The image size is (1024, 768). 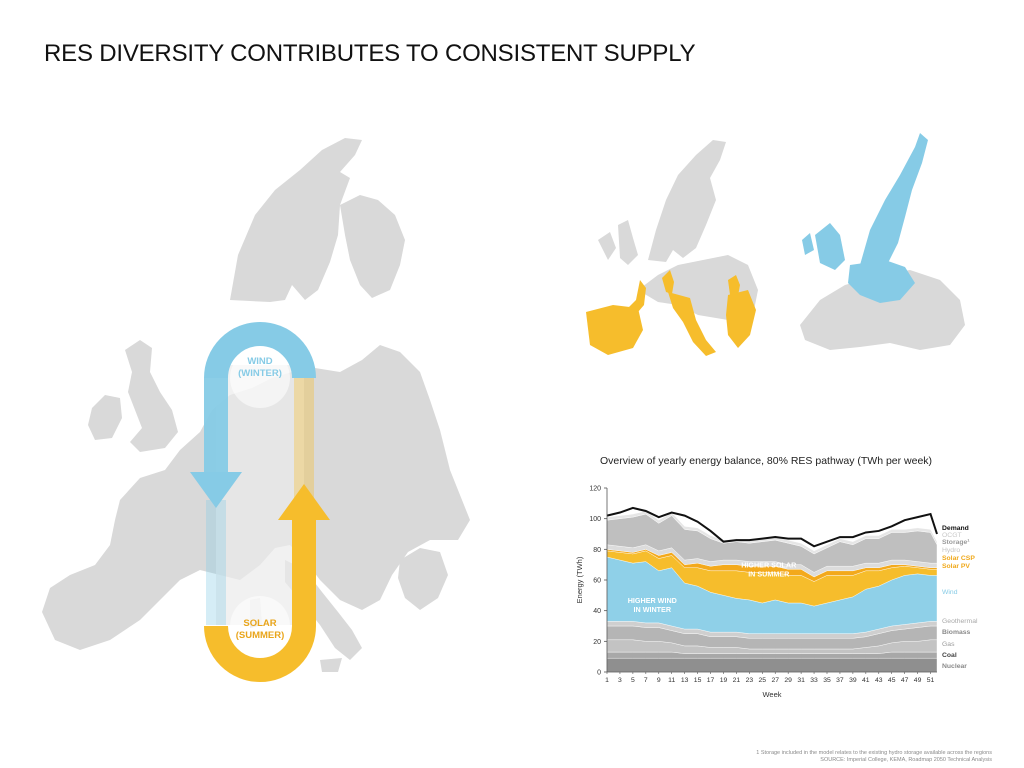 What do you see at coordinates (614, 330) in the screenshot?
I see `iberia-region` at bounding box center [614, 330].